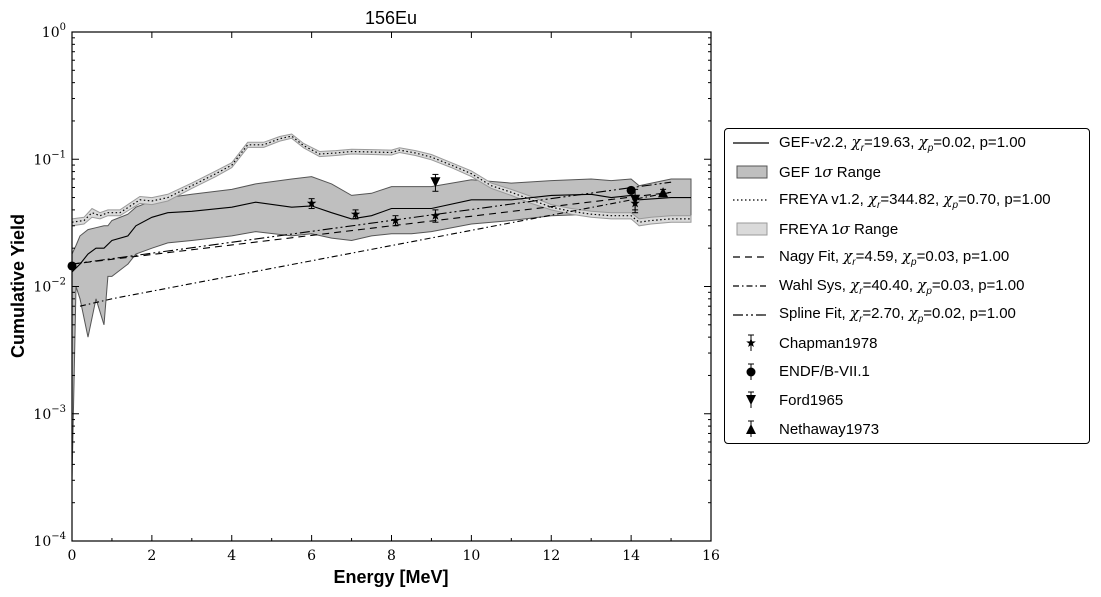 This screenshot has width=1101, height=597. Describe the element at coordinates (231, 556) in the screenshot. I see `x-tick-label: 4` at that location.